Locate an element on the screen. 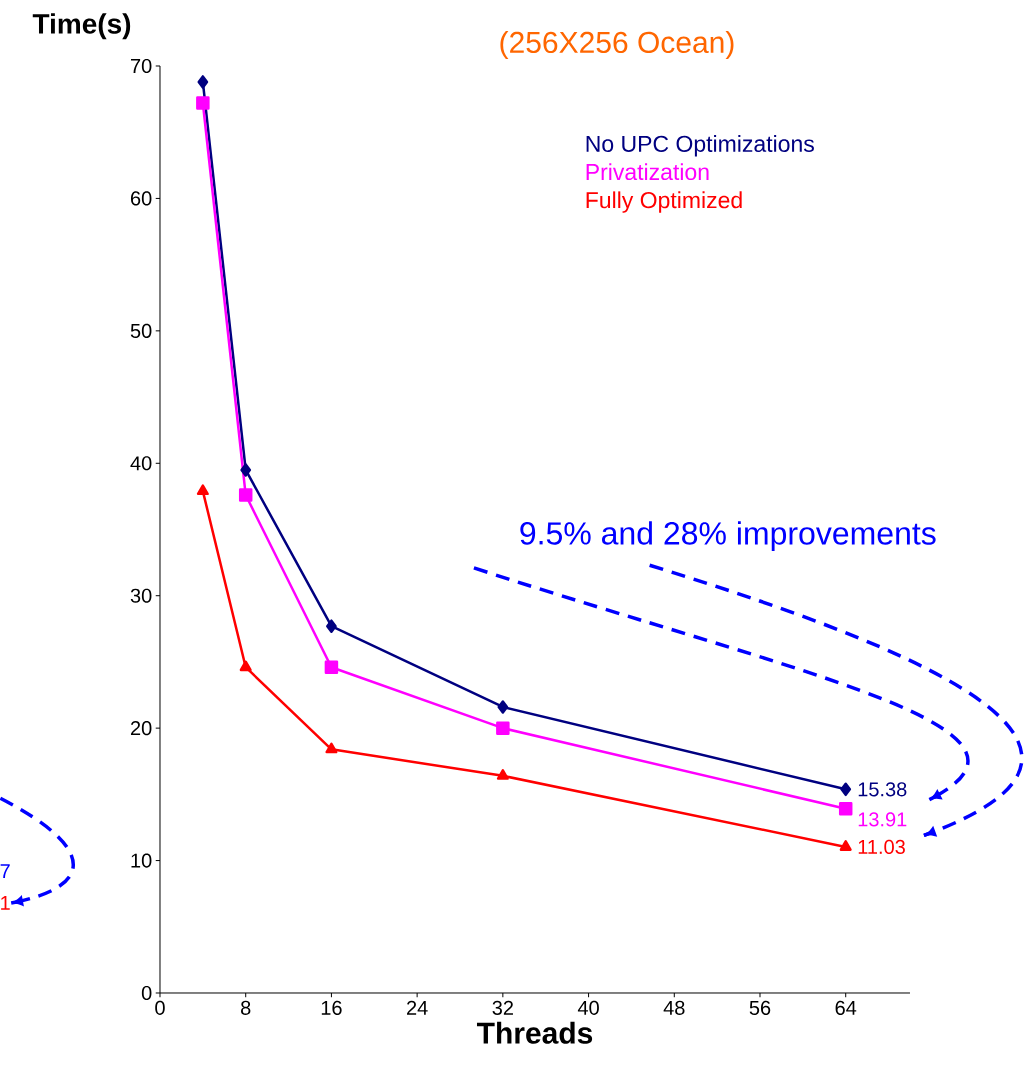  annotation: 9.5% and 28% improvements is located at coordinates (728, 536).